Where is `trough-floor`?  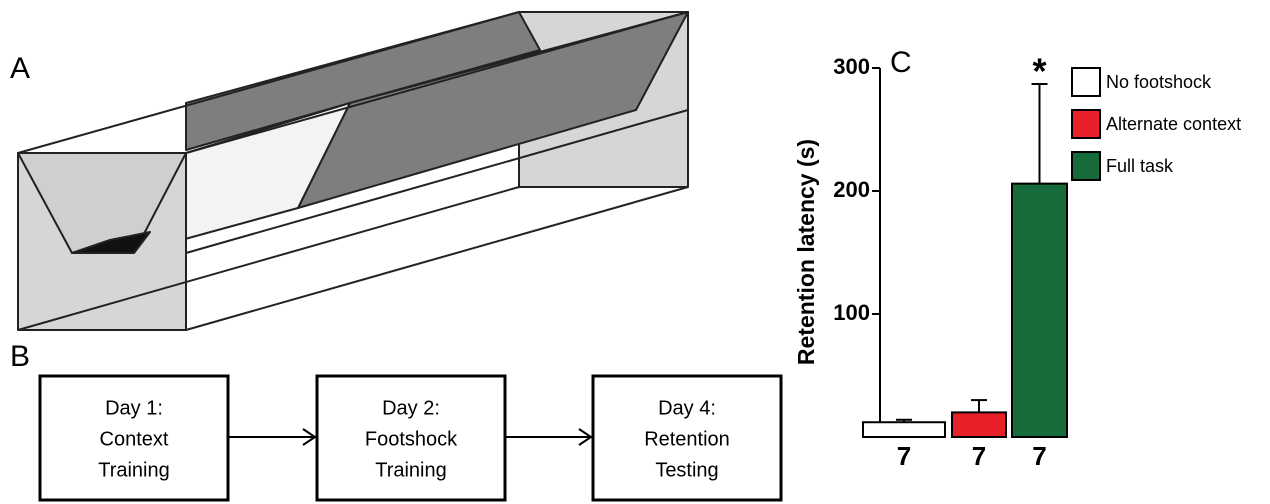
trough-floor is located at coordinates (111, 242).